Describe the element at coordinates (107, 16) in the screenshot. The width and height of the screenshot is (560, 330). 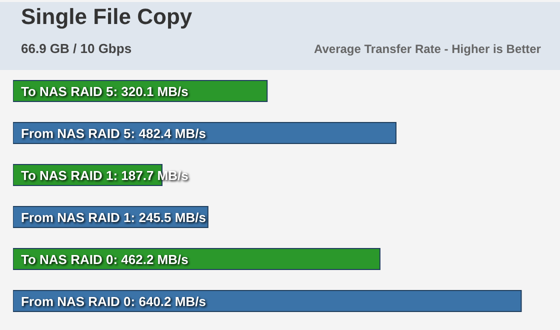
I see `chart-title: Single File Copy` at that location.